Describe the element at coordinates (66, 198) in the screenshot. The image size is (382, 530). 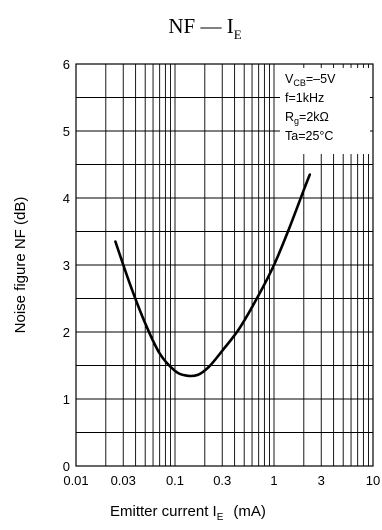
I see `y-tick-label: 4` at that location.